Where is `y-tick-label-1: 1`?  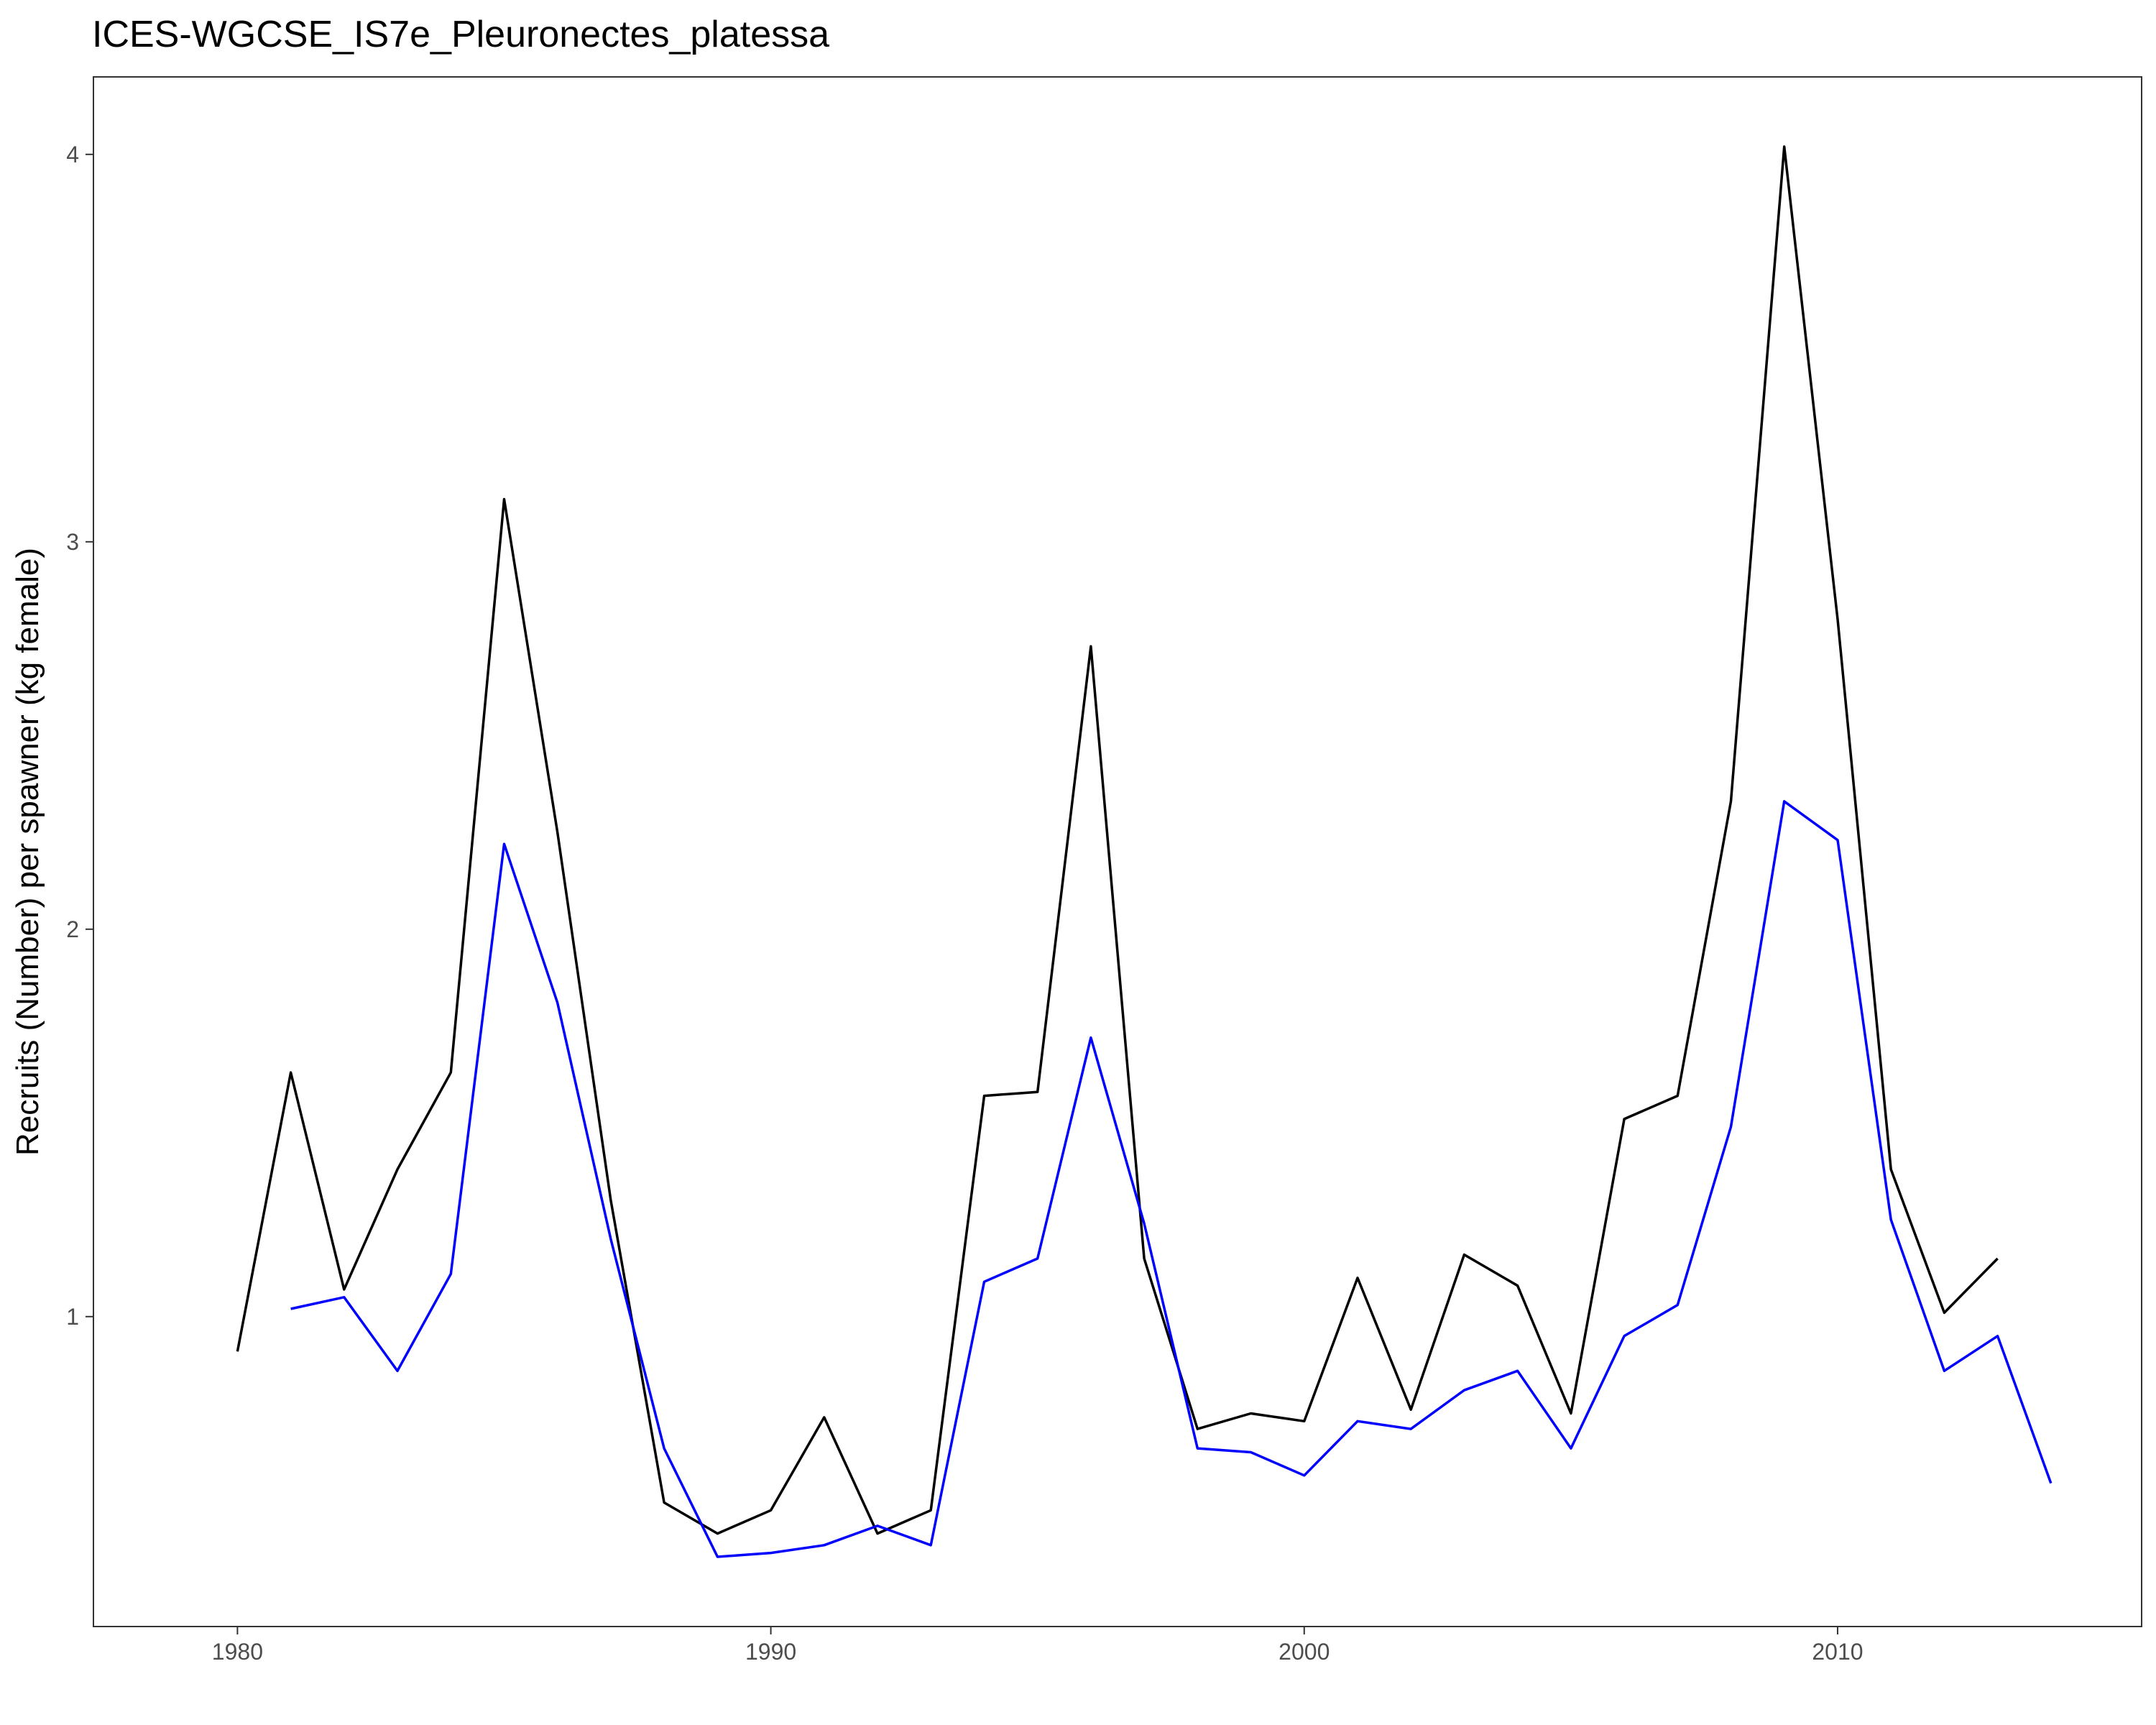 y-tick-label-1: 1 is located at coordinates (72, 1317).